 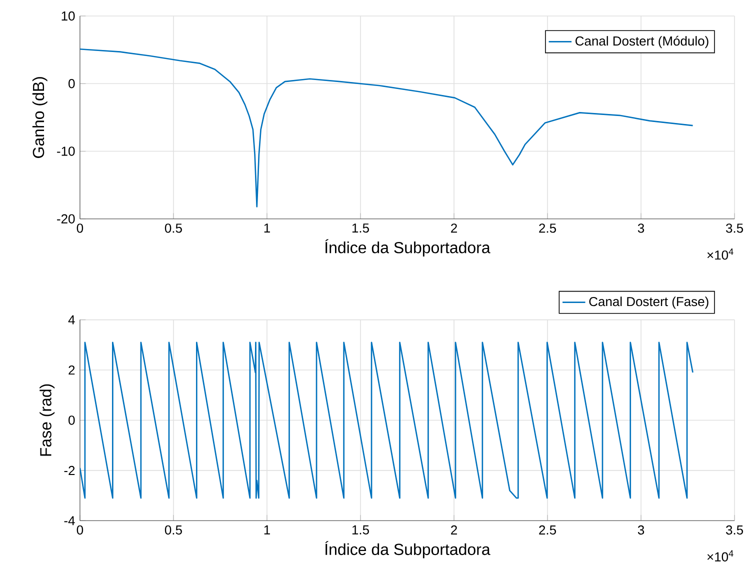 I want to click on legend-label: Canal Dostert (Módulo), so click(x=642, y=42).